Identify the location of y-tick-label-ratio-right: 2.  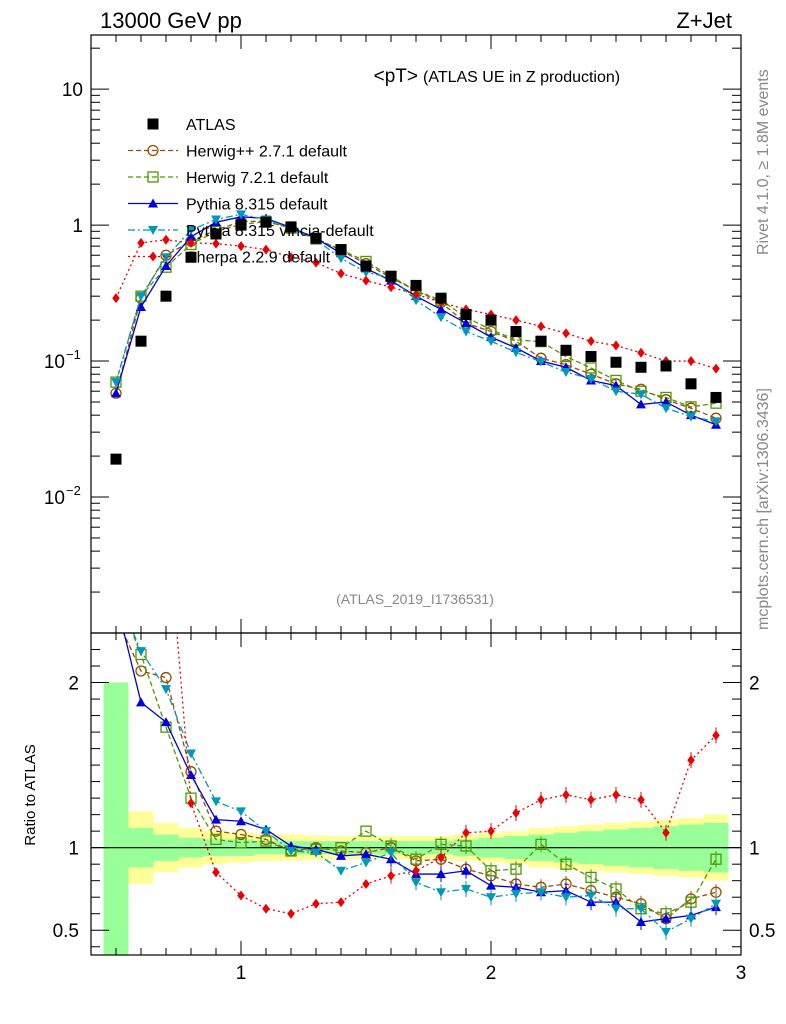
(754, 684).